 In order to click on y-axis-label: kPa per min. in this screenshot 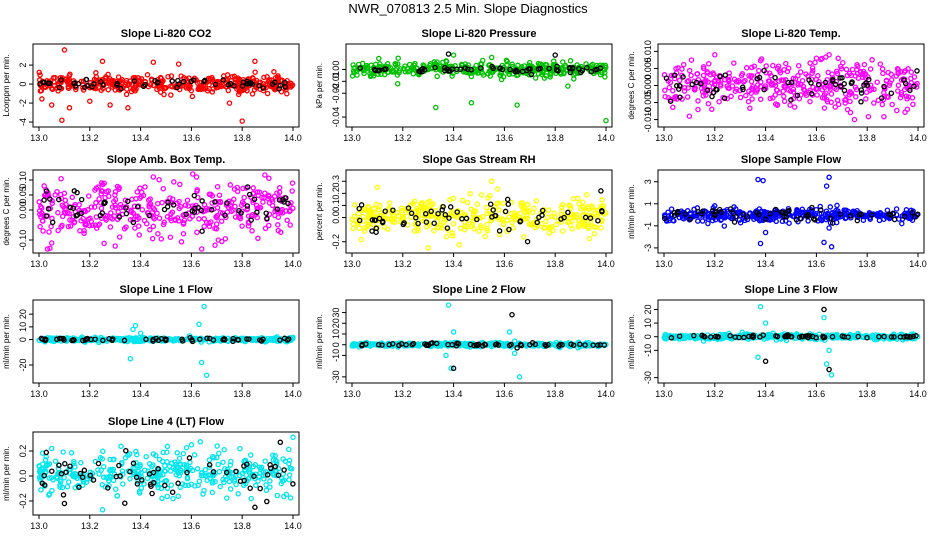, I will do `click(319, 85)`.